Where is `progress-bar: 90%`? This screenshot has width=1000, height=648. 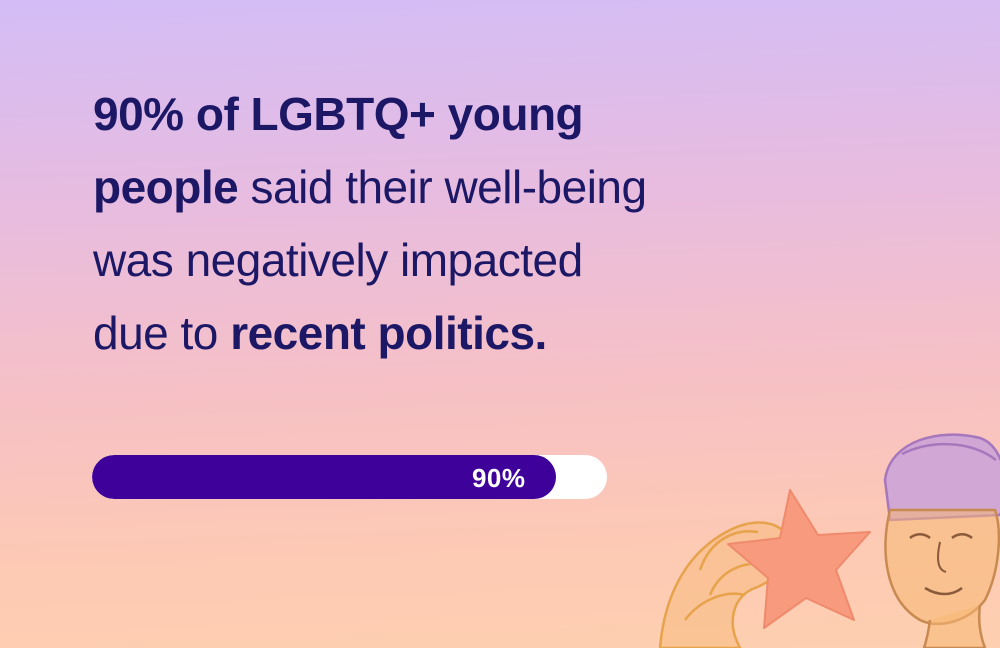 progress-bar: 90% is located at coordinates (349, 477).